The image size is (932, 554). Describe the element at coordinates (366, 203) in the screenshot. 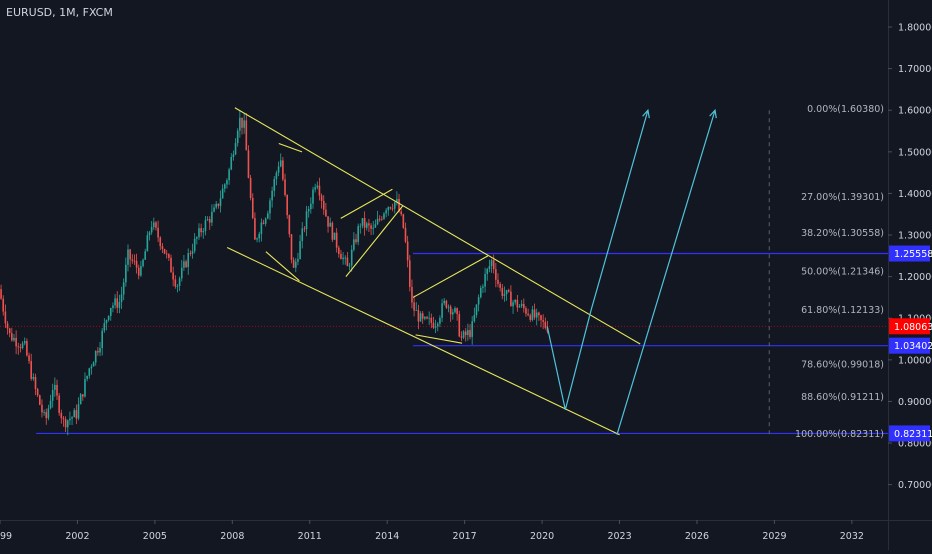

I see `triangle-upper-trendline` at that location.